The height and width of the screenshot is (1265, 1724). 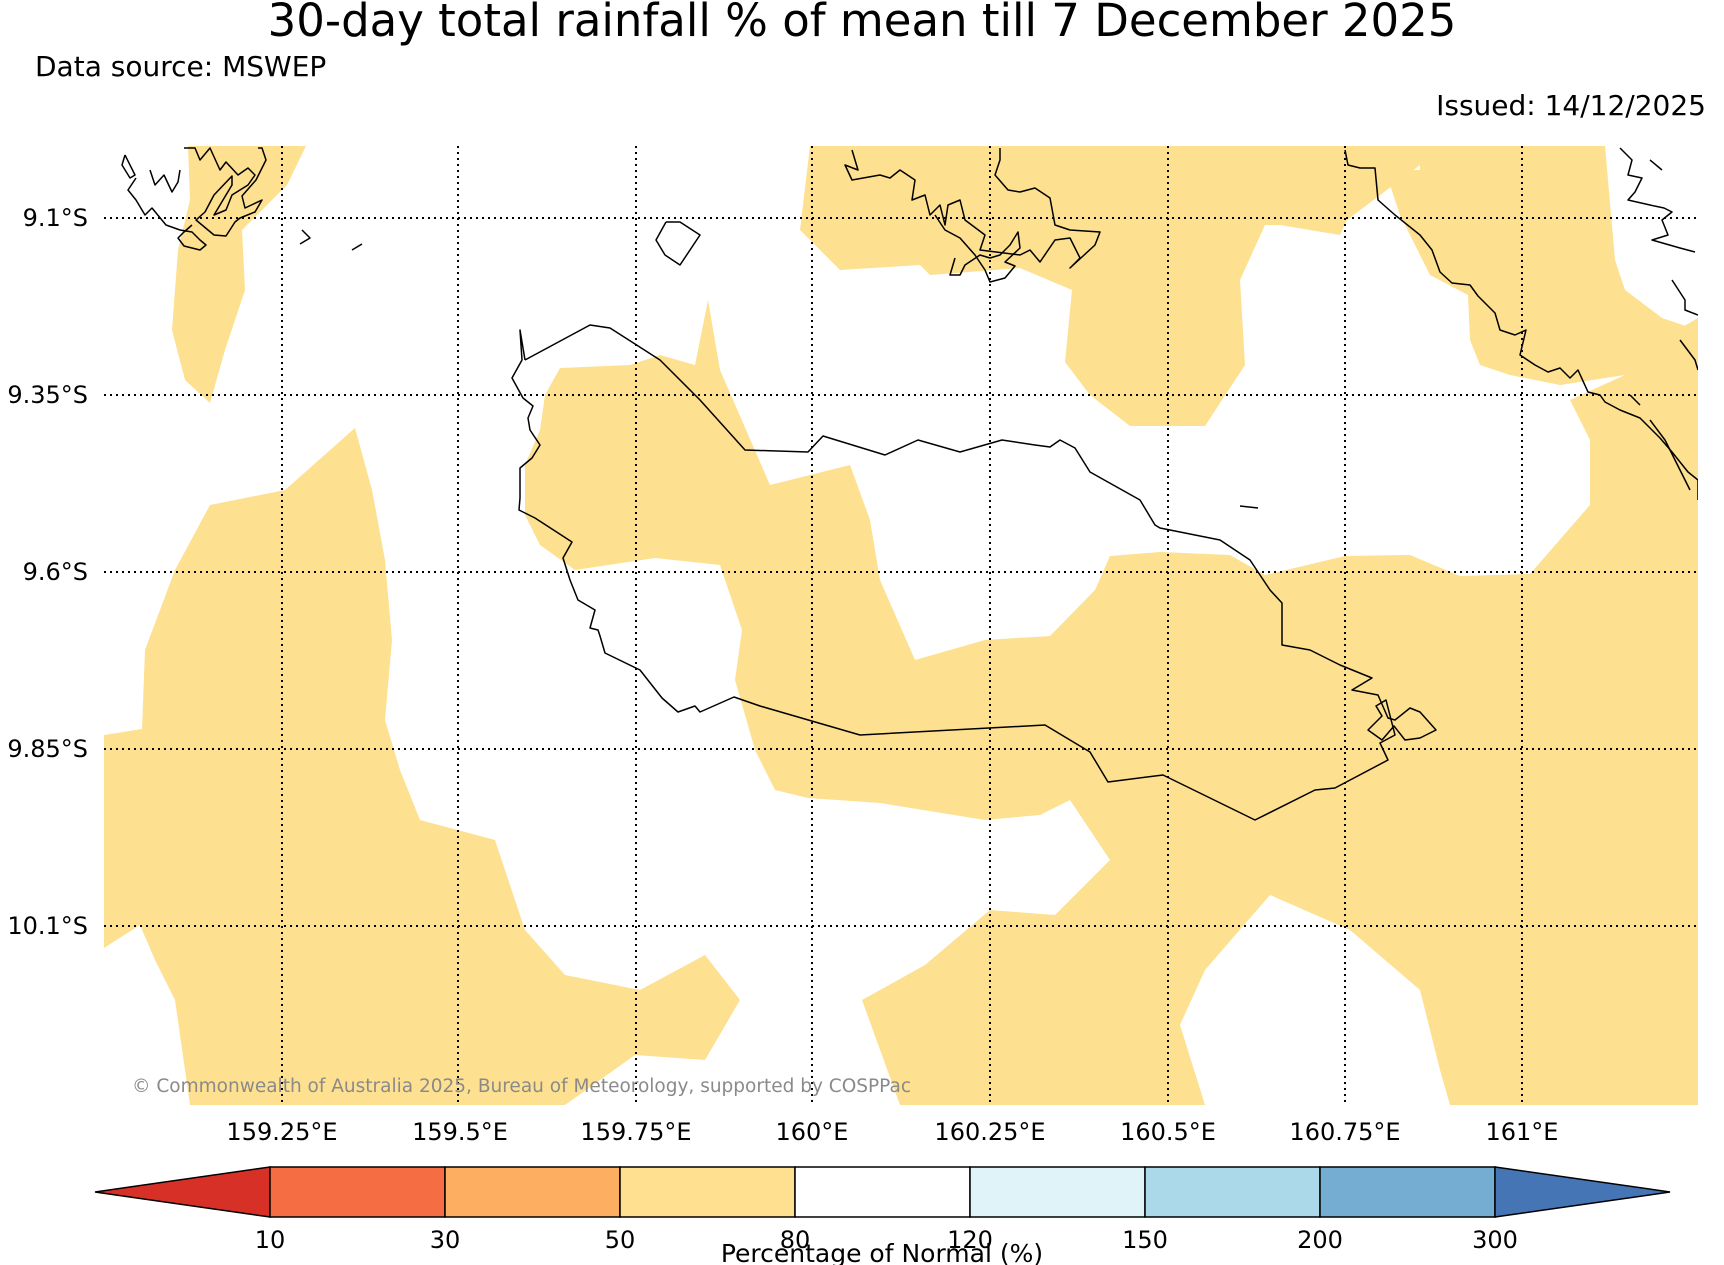 I want to click on colorbar-tick-label: 120, so click(x=970, y=1240).